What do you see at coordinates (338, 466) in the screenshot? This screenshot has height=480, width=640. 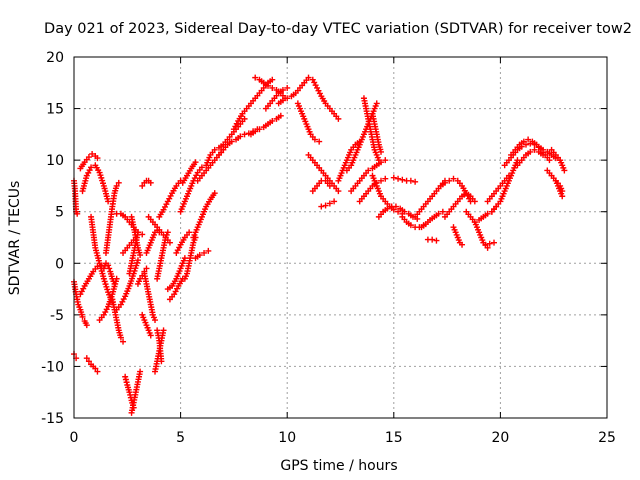 I see `x-axis-label: GPS time / hours` at bounding box center [338, 466].